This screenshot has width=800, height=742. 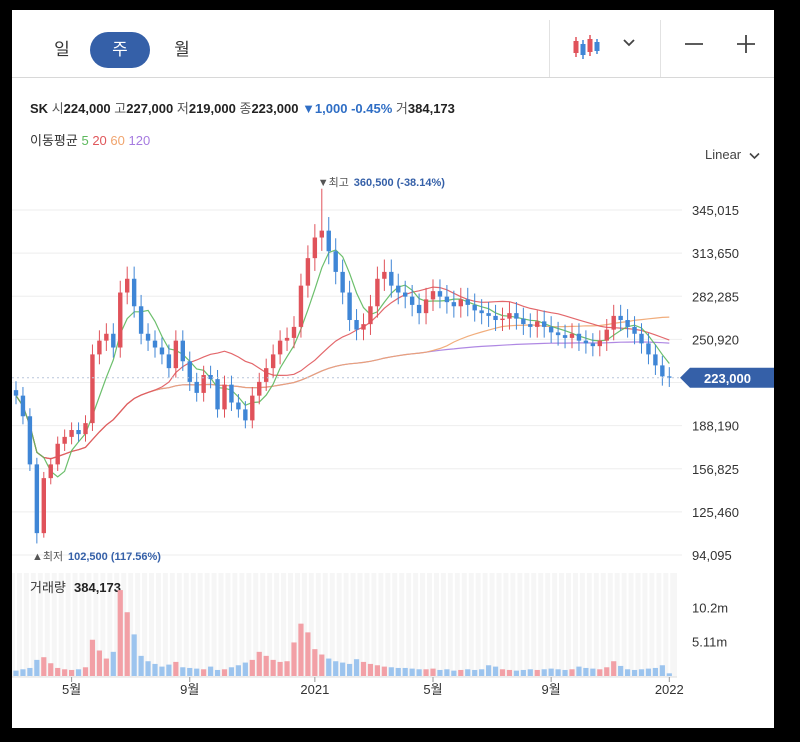 What do you see at coordinates (120, 50) in the screenshot?
I see `tab-week: 주` at bounding box center [120, 50].